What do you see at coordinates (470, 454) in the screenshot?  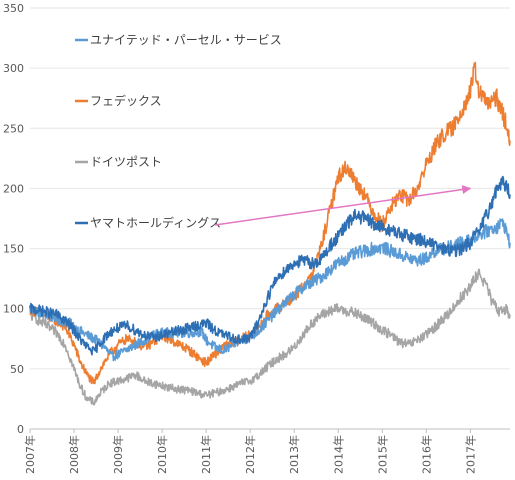 I see `x-tick-label: 2017年` at bounding box center [470, 454].